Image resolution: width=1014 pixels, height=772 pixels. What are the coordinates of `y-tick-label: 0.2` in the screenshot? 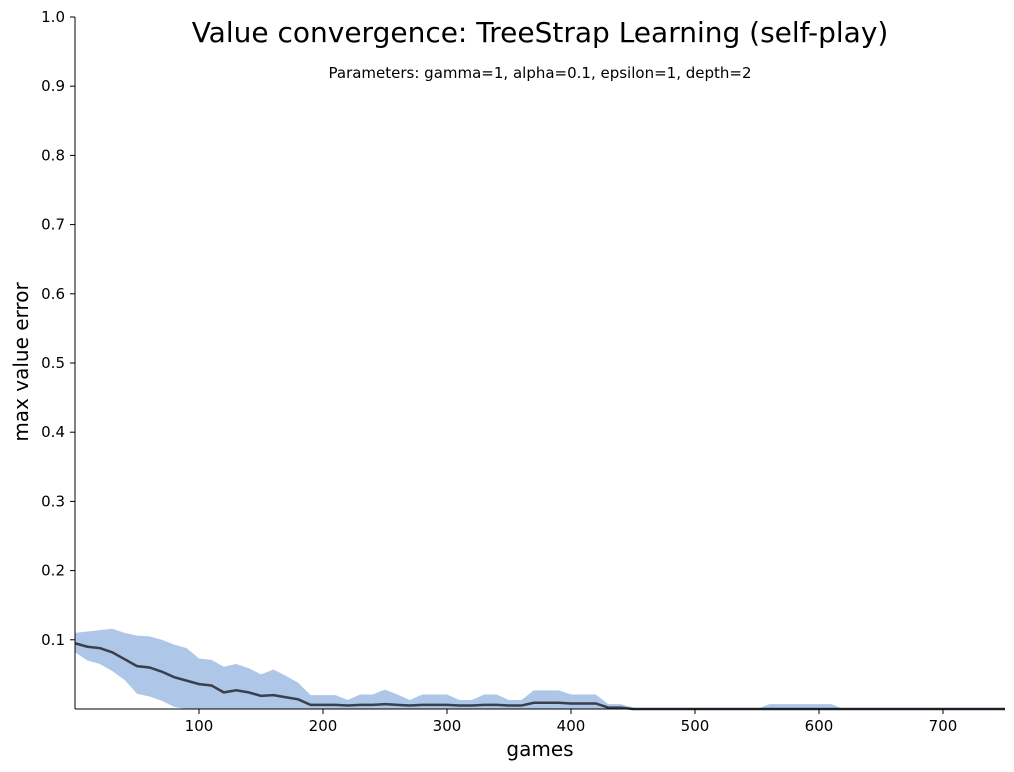 It's located at (53, 571).